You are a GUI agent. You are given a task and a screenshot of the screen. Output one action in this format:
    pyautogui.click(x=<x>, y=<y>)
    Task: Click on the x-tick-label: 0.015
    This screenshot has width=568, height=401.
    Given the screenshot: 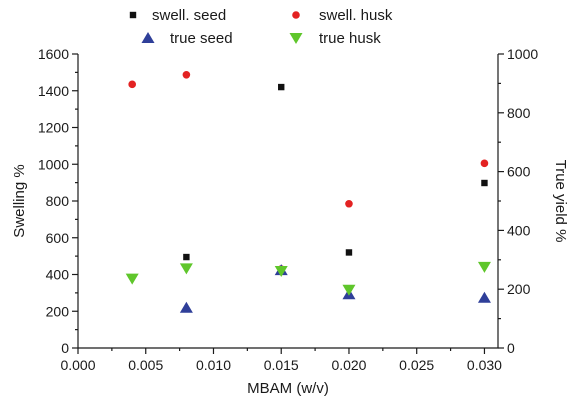 What is the action you would take?
    pyautogui.click(x=281, y=365)
    